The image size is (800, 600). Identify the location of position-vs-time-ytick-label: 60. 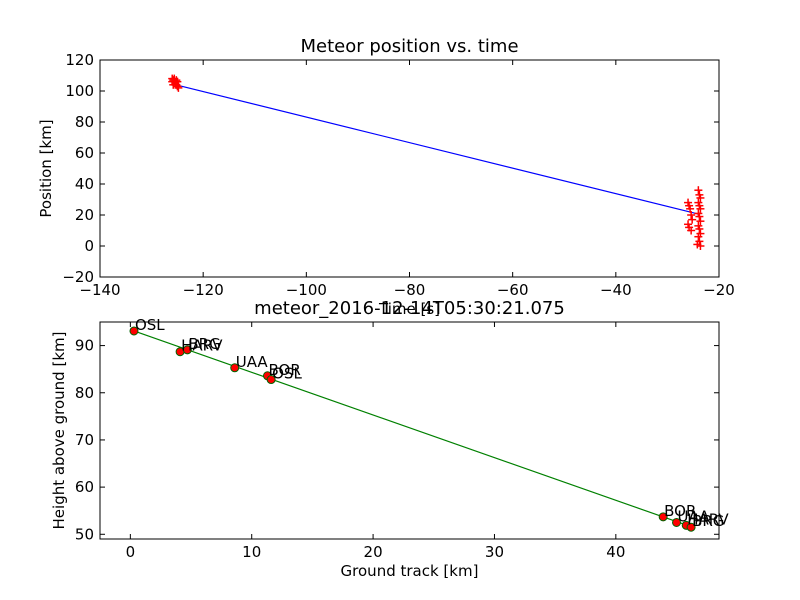
(84, 153).